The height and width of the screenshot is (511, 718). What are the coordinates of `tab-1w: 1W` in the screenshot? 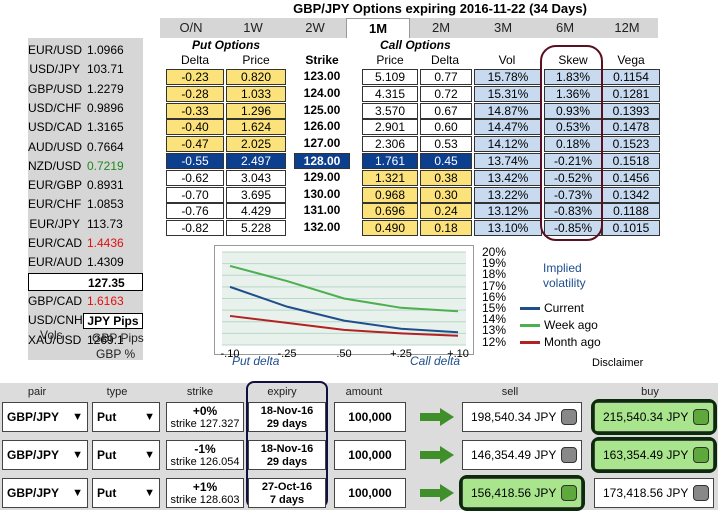 It's located at (253, 27).